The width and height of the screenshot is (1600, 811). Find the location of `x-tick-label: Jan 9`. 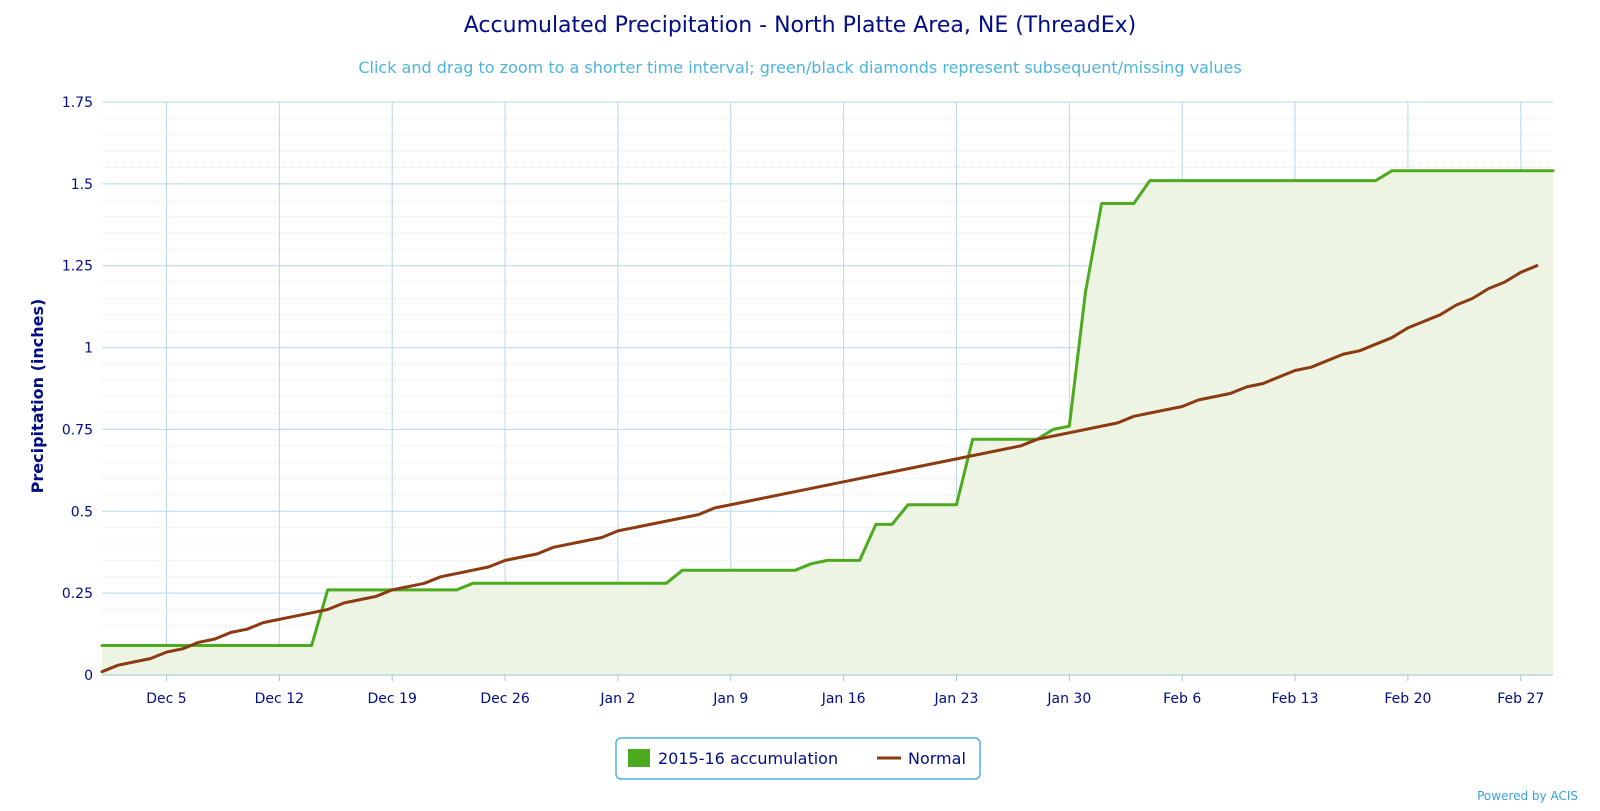

x-tick-label: Jan 9 is located at coordinates (730, 699).